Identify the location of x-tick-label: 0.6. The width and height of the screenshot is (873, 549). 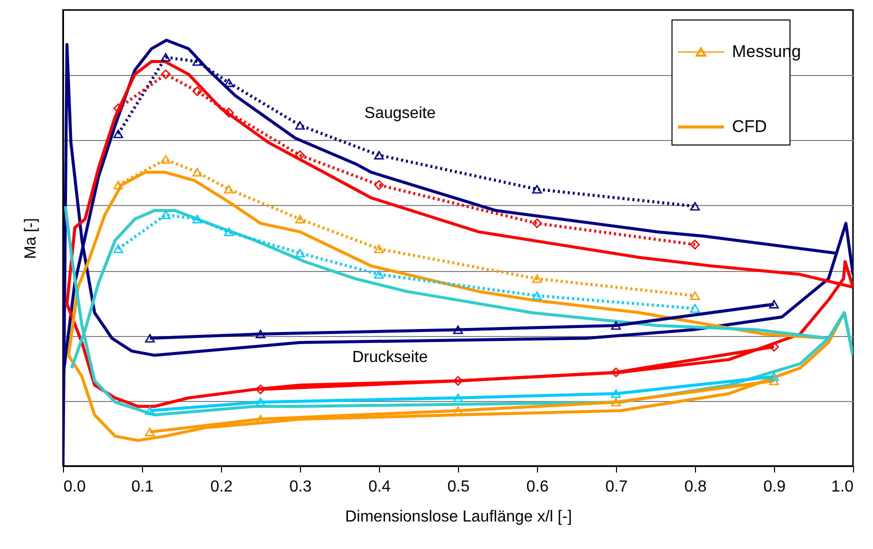
(537, 487).